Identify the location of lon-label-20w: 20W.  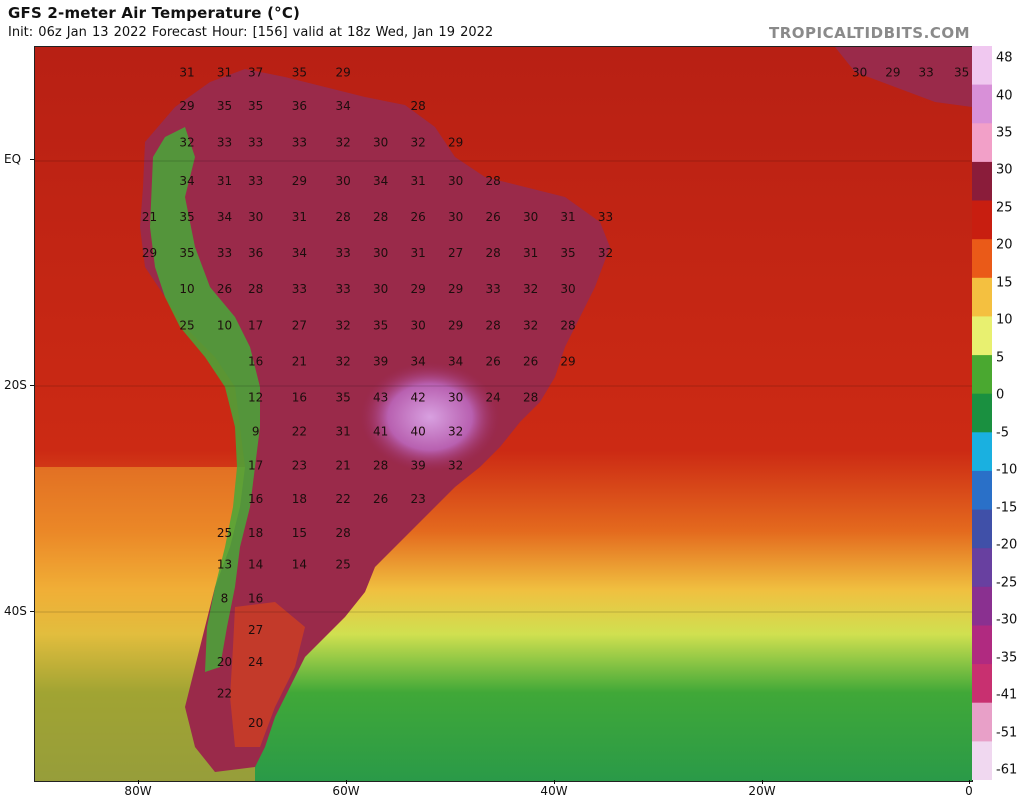
(762, 791).